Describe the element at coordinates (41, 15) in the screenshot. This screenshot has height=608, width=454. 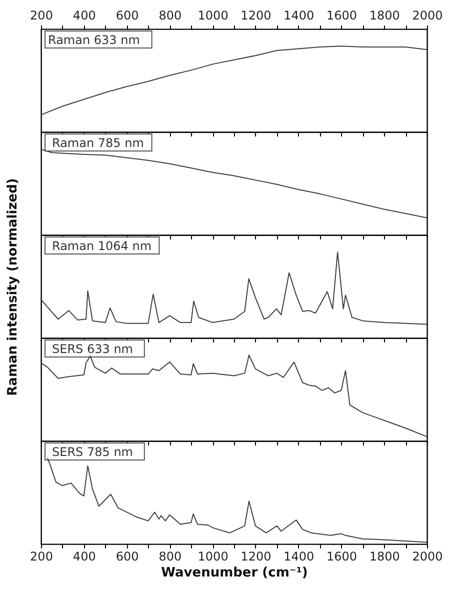
I see `x2-tick-label: 200` at that location.